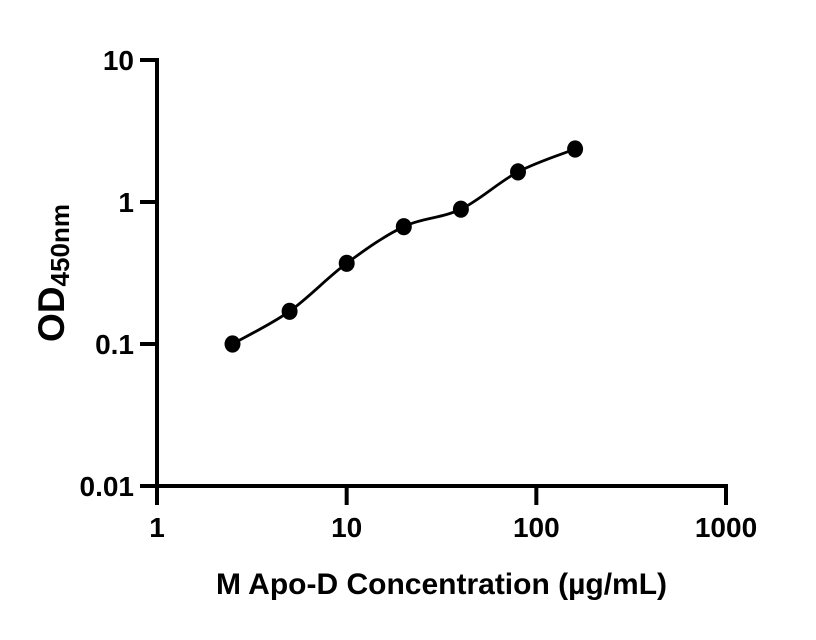  What do you see at coordinates (441, 584) in the screenshot?
I see `x-axis-title: M Apo-D Concentration (µg/mL)` at bounding box center [441, 584].